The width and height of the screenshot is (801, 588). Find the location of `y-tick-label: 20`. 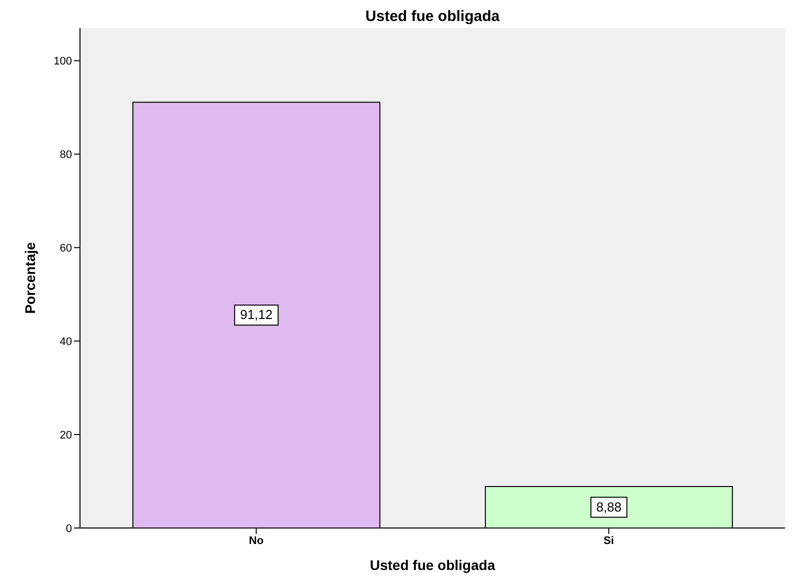

y-tick-label: 20 is located at coordinates (66, 435).